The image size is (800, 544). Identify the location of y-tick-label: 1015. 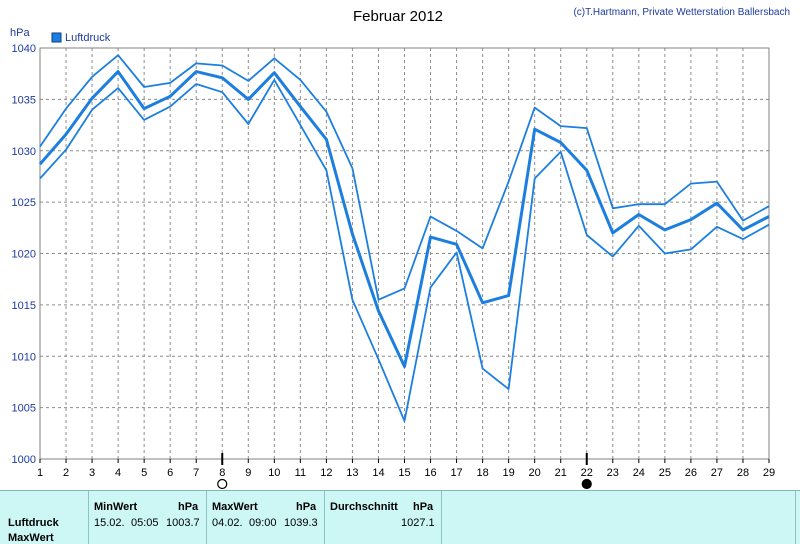
(24, 306).